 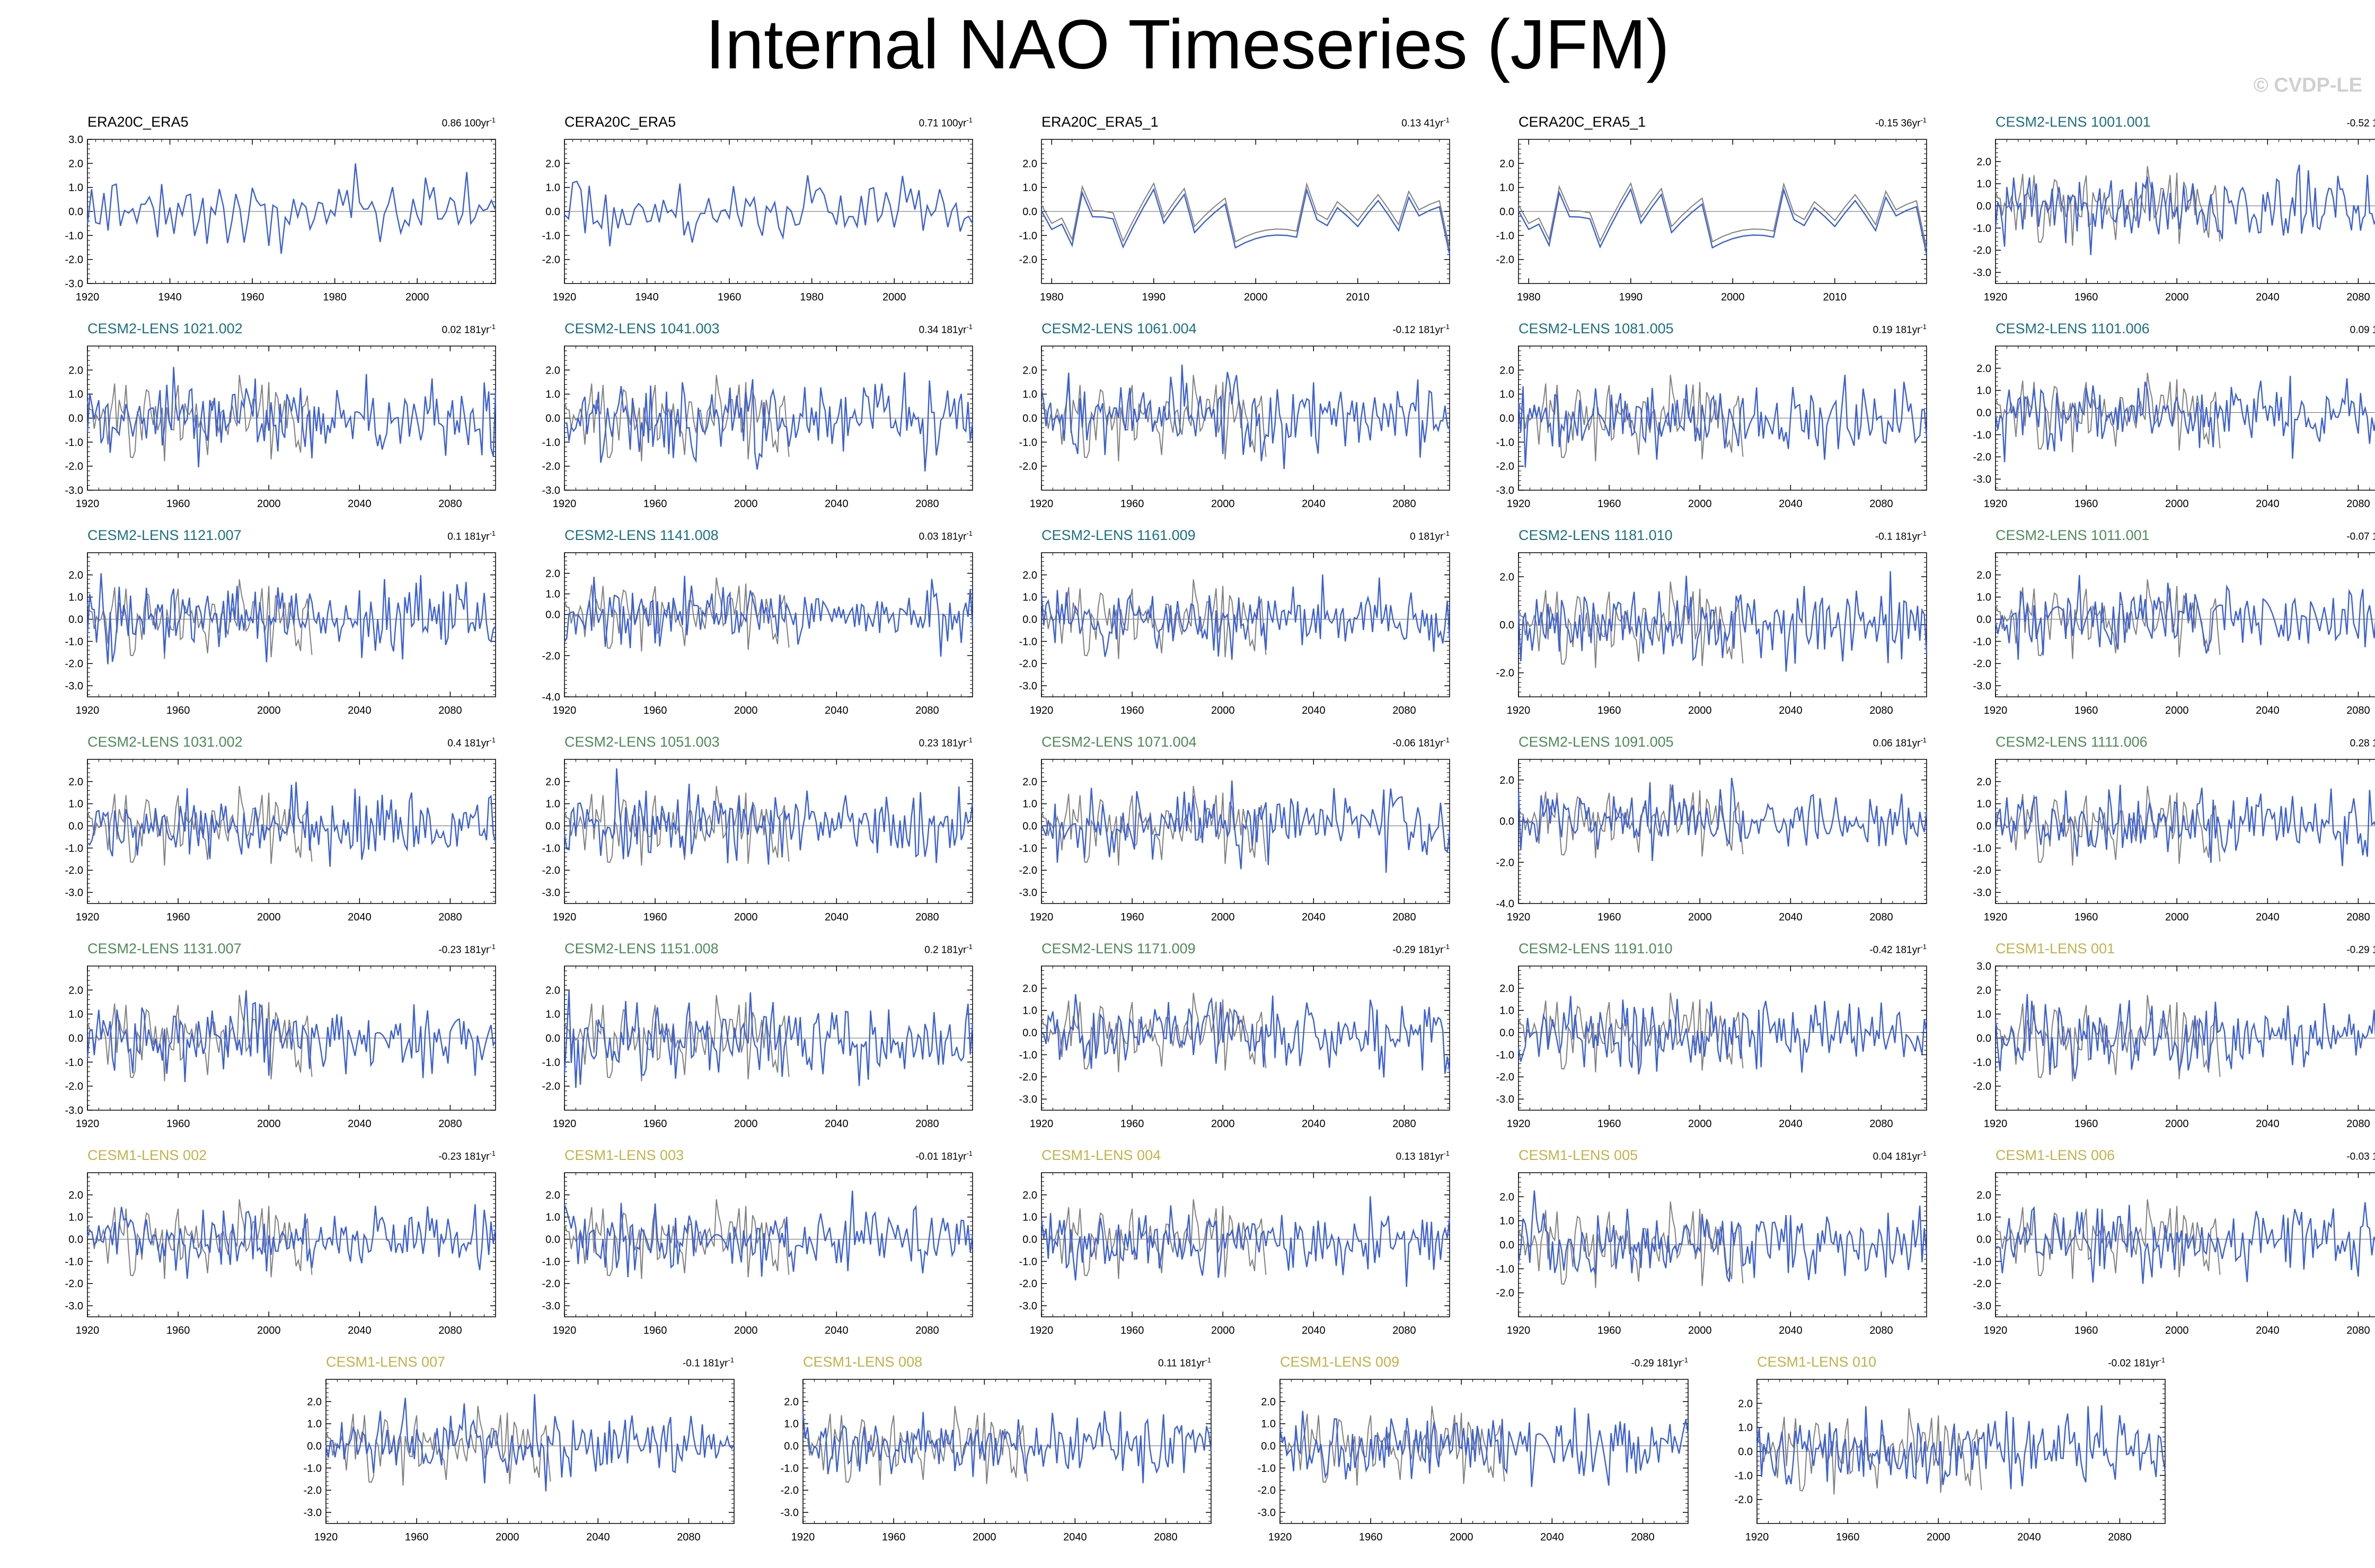 I want to click on plot-frame, so click(x=769, y=831).